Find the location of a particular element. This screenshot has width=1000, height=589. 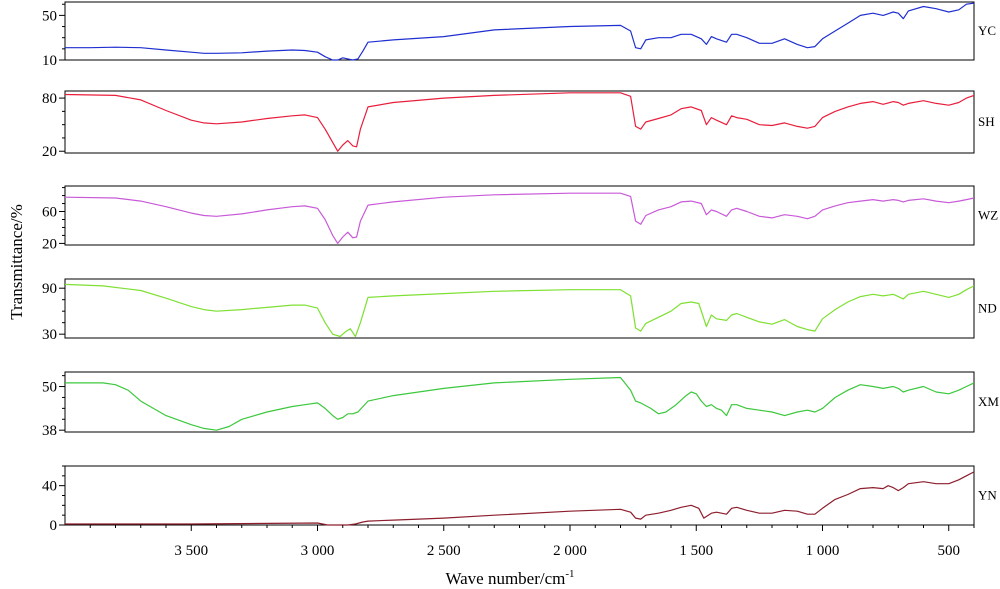

y-tick-label-xm: 38 is located at coordinates (49, 431).